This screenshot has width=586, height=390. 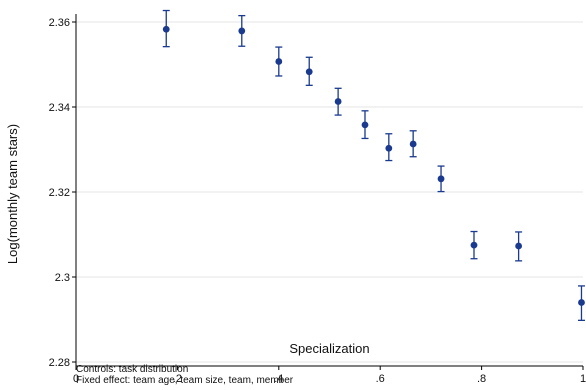 What do you see at coordinates (380, 379) in the screenshot?
I see `x-tick-label: .6` at bounding box center [380, 379].